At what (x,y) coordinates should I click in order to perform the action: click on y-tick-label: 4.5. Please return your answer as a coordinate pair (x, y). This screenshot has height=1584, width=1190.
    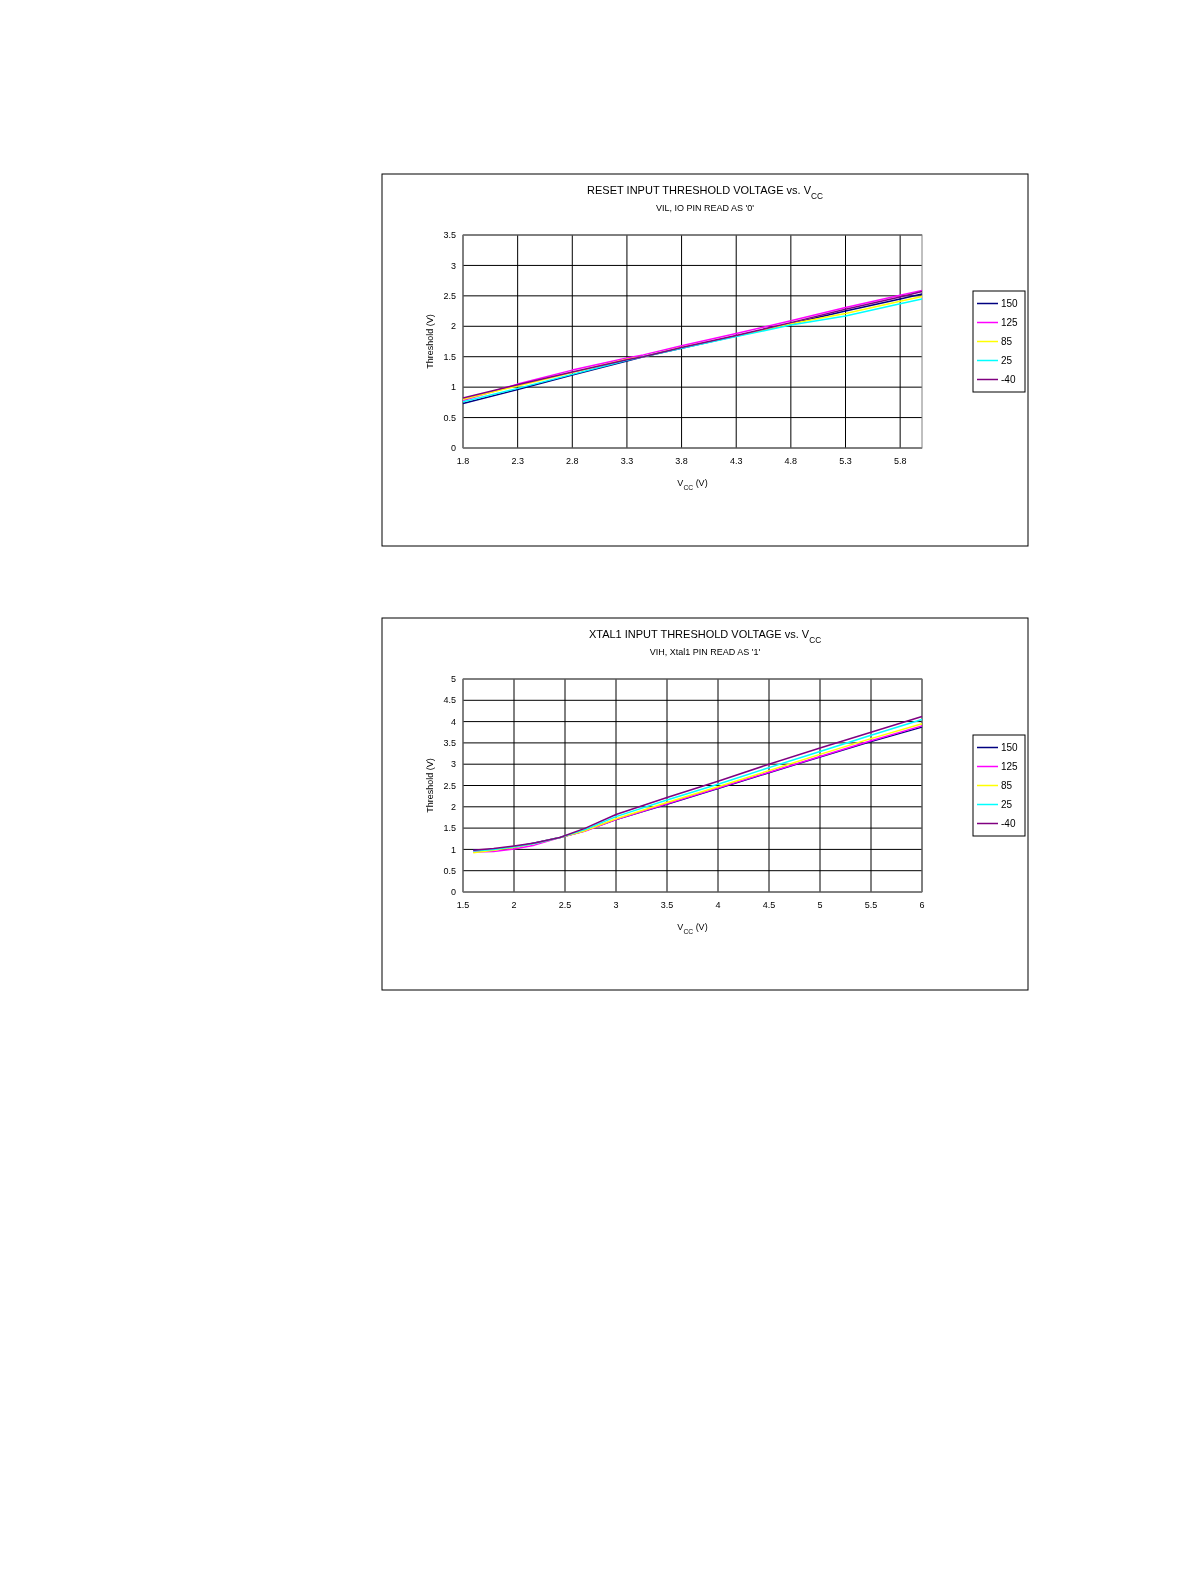
    Looking at the image, I should click on (449, 700).